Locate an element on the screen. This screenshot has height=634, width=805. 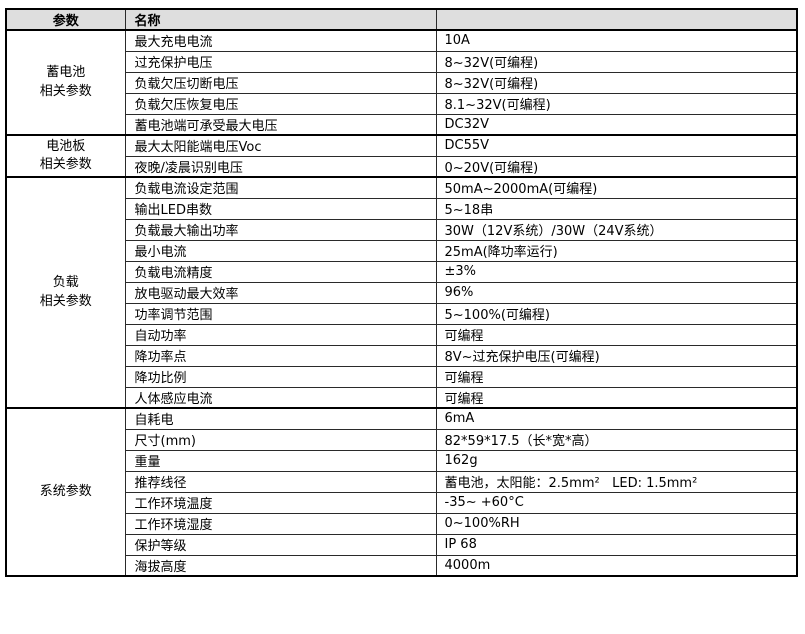
spec-value-cell: 30W（12V系统）/30W（24V系统） is located at coordinates (616, 229).